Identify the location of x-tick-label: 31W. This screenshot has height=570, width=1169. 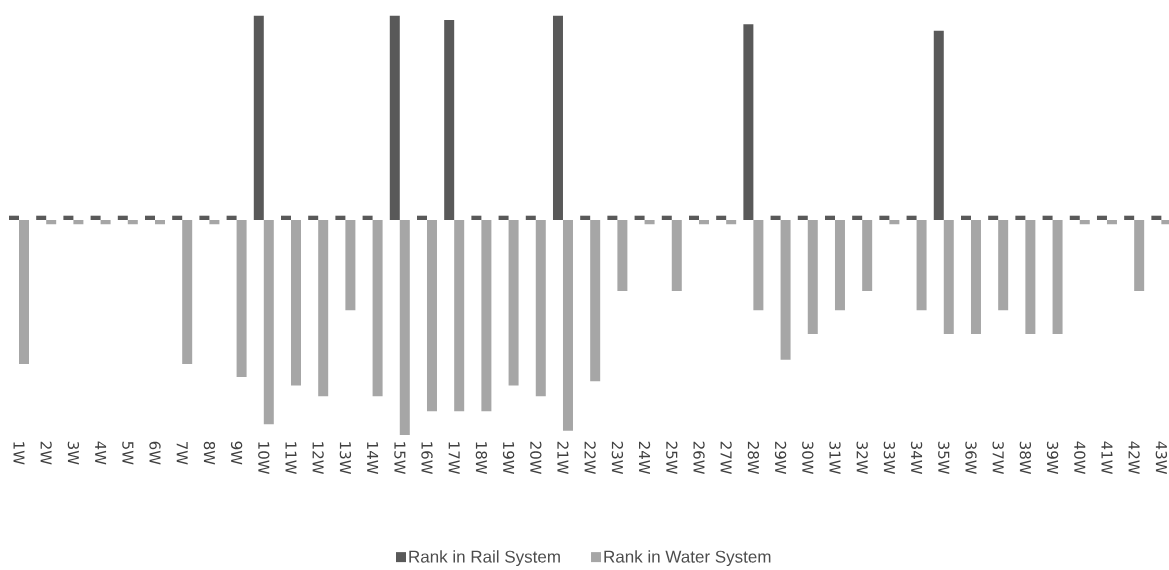
(835, 458).